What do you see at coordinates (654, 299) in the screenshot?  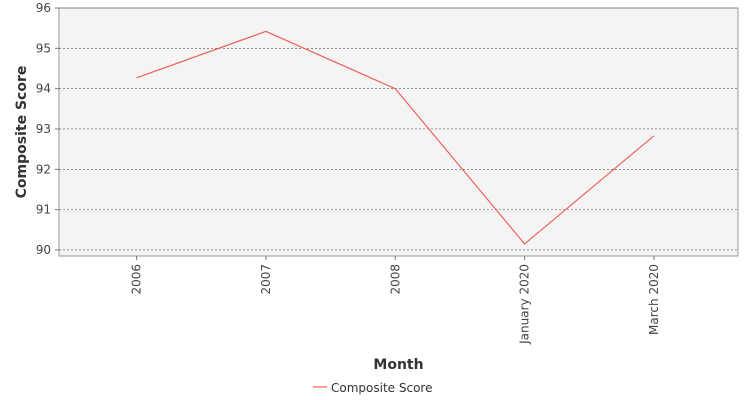 I see `x-tick-label: March 2020` at bounding box center [654, 299].